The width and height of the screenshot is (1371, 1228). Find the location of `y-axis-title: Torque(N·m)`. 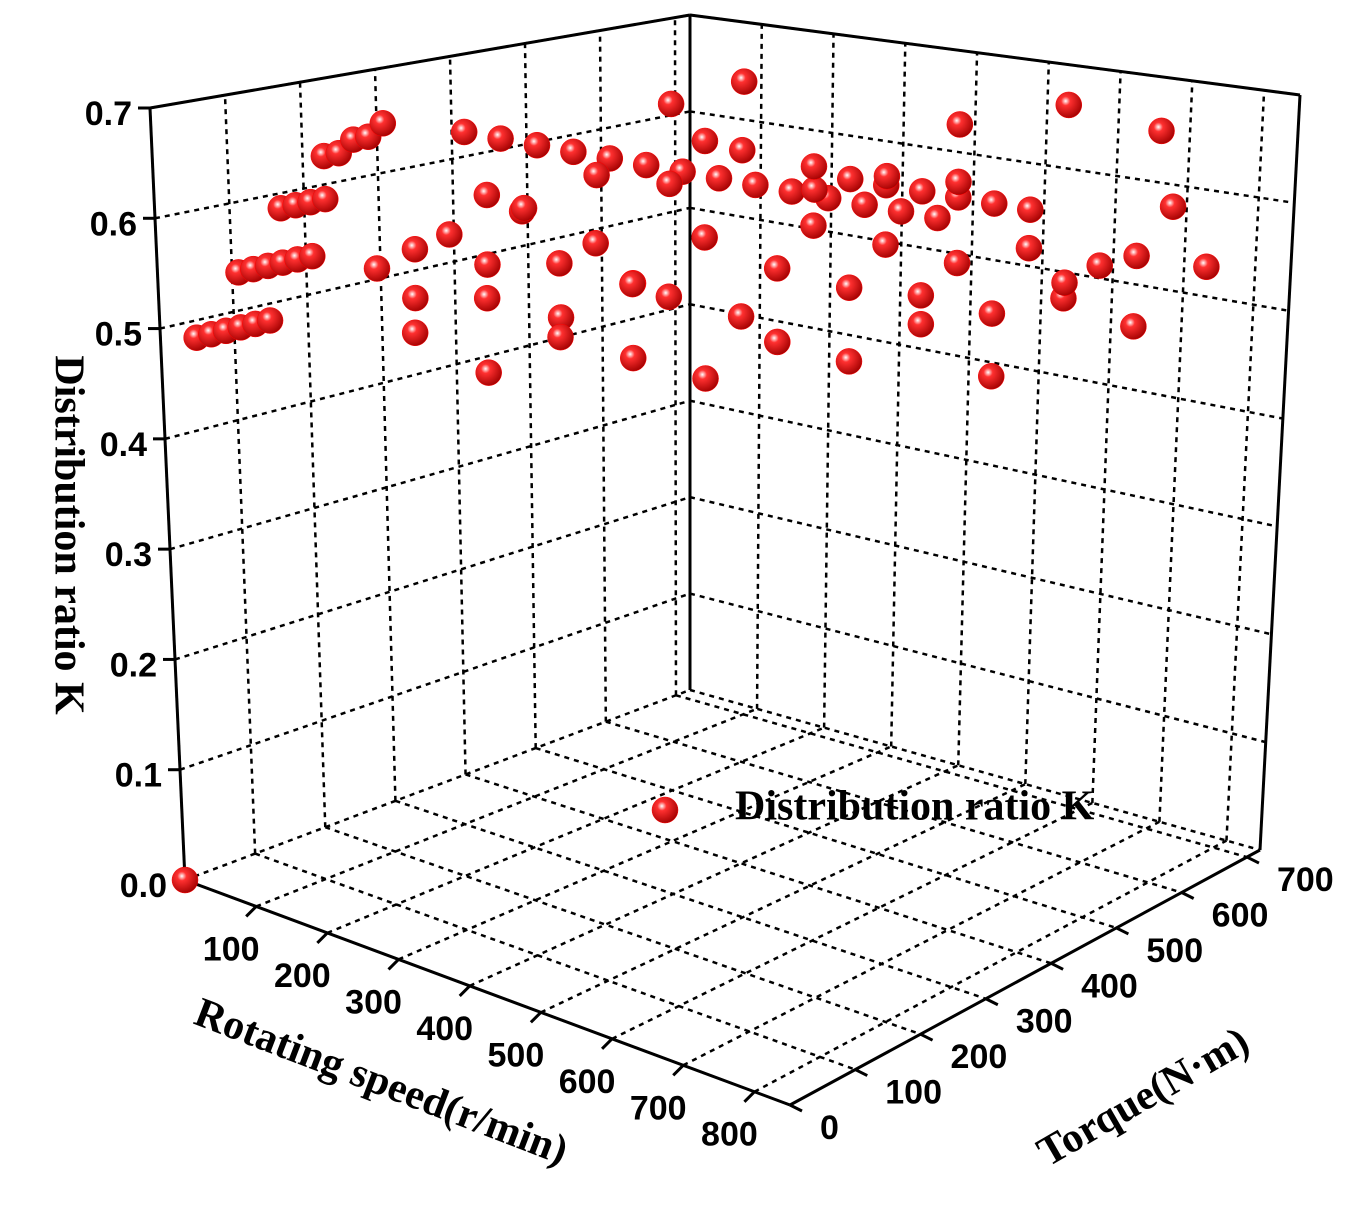

y-axis-title: Torque(N·m) is located at coordinates (1143, 1097).